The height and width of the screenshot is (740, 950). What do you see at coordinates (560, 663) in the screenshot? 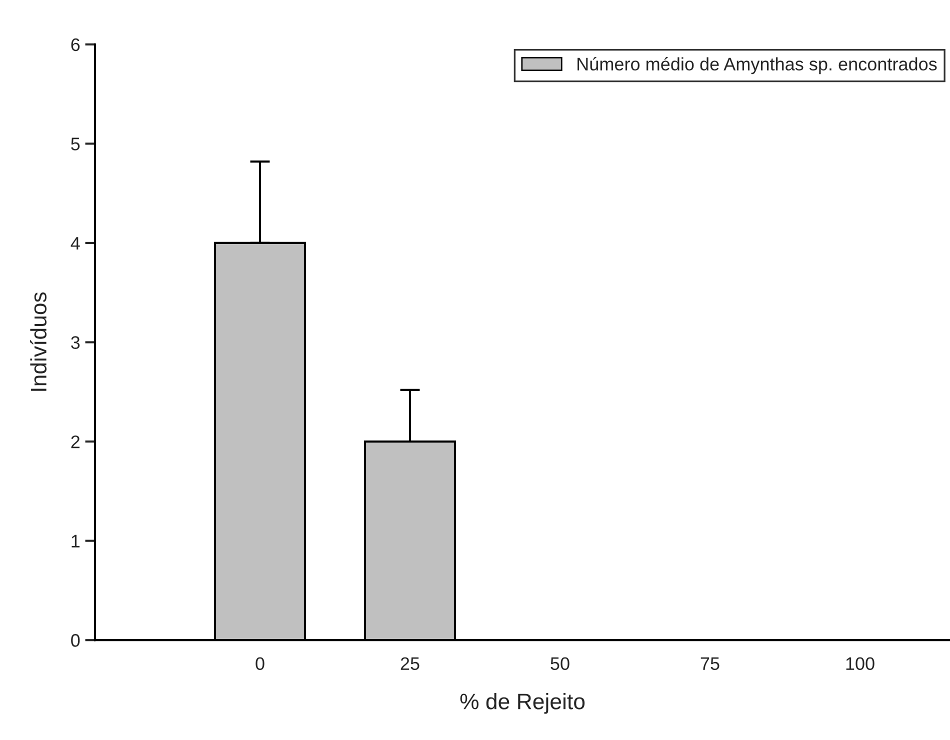
I see `x-tick-label: 50` at bounding box center [560, 663].